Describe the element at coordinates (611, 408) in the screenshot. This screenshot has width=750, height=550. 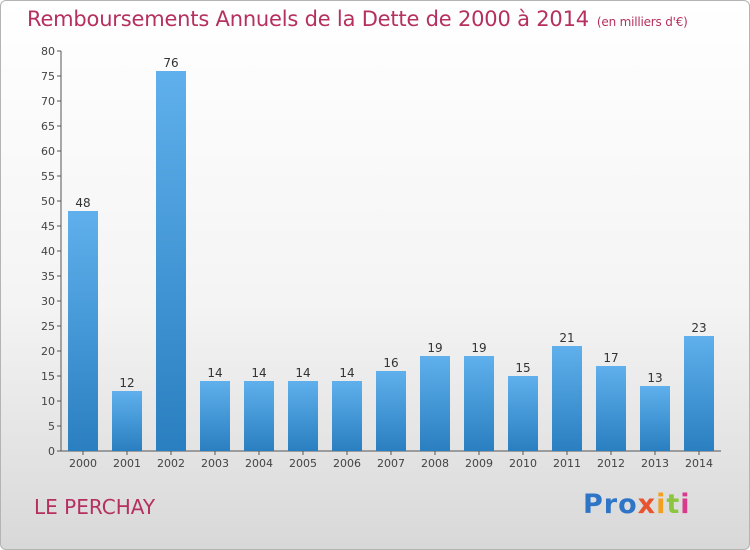
I see `bar-2012` at that location.